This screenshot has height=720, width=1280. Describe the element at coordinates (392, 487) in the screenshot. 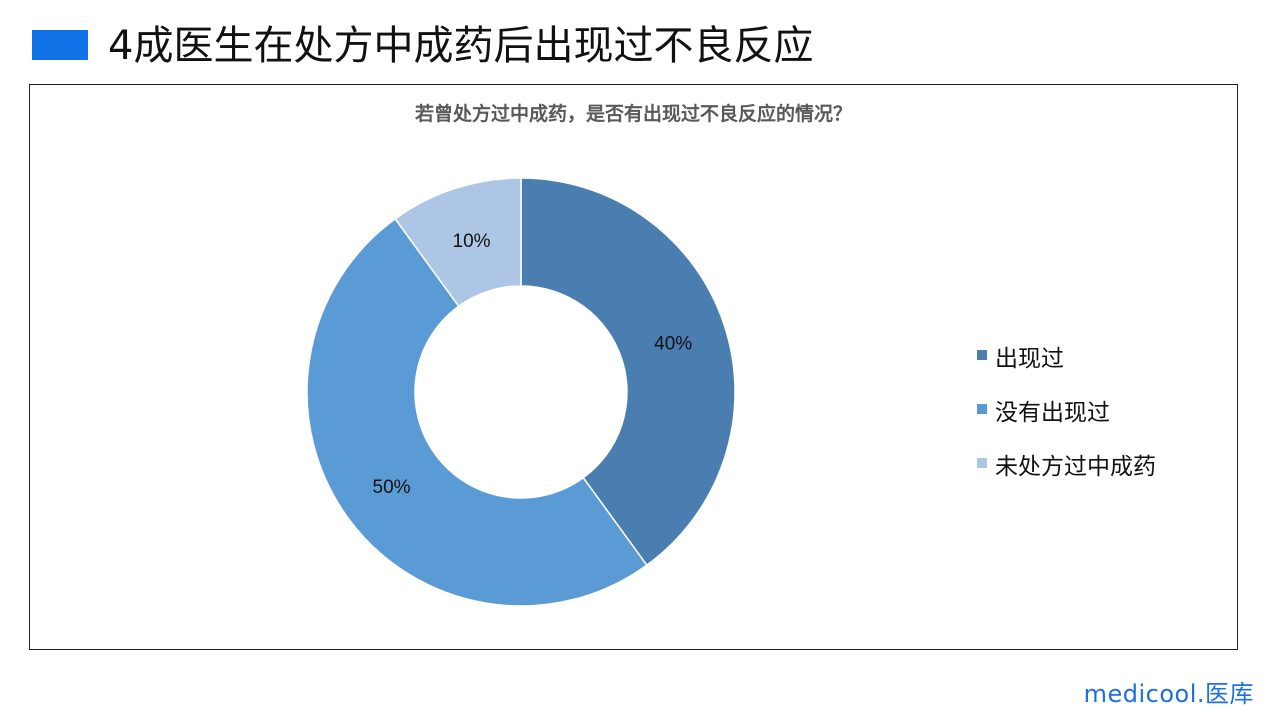

I see `slice-data-label: 50%` at that location.